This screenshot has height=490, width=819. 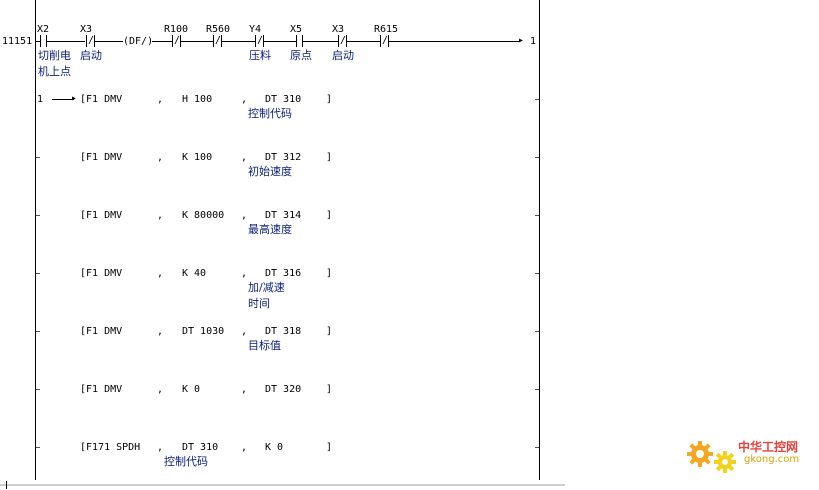 What do you see at coordinates (172, 41) in the screenshot?
I see `contact-r100-left` at bounding box center [172, 41].